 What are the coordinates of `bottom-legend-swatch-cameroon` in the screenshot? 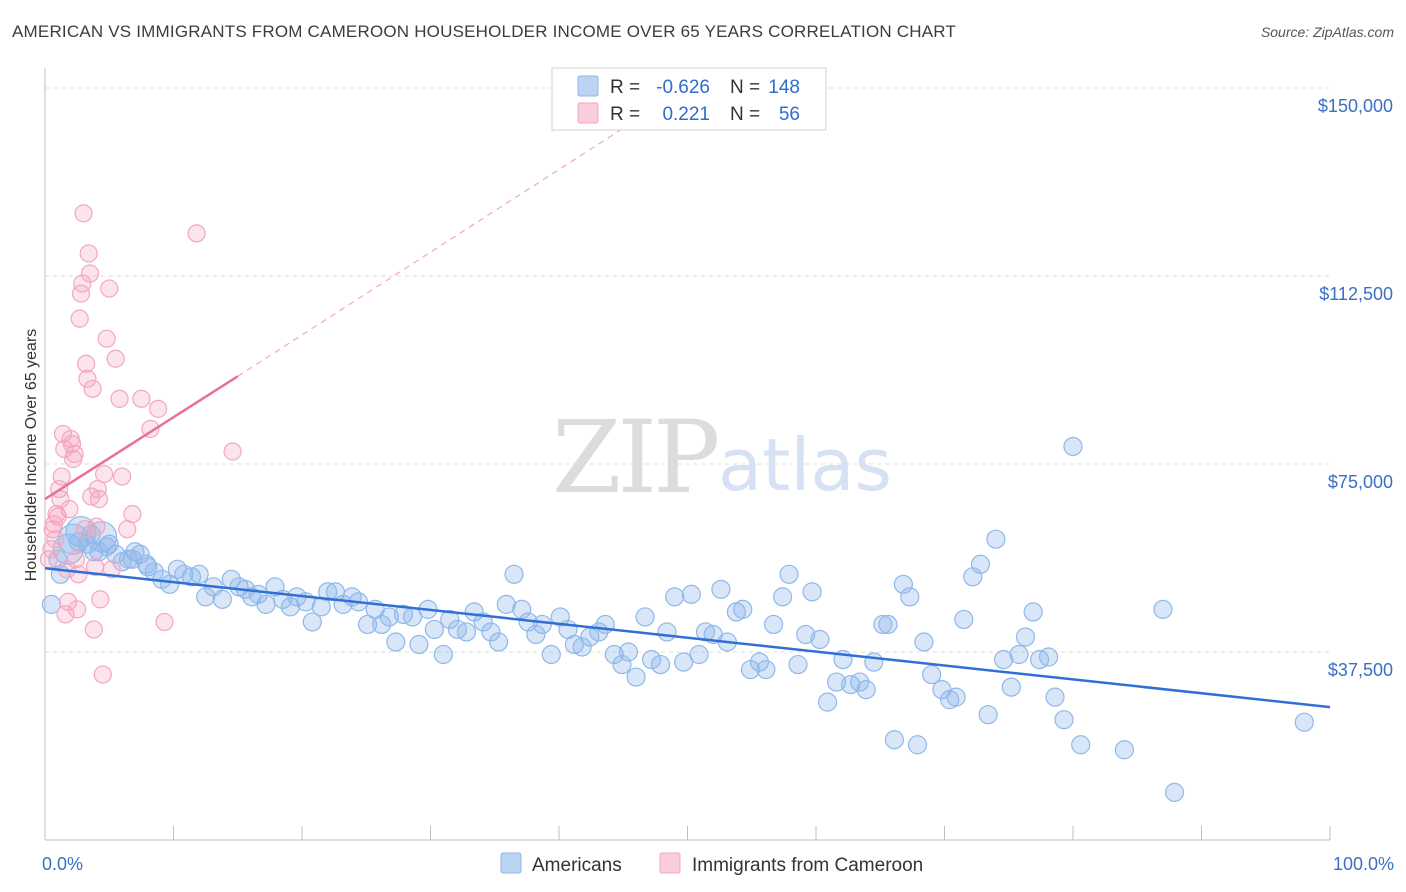 It's located at (670, 863).